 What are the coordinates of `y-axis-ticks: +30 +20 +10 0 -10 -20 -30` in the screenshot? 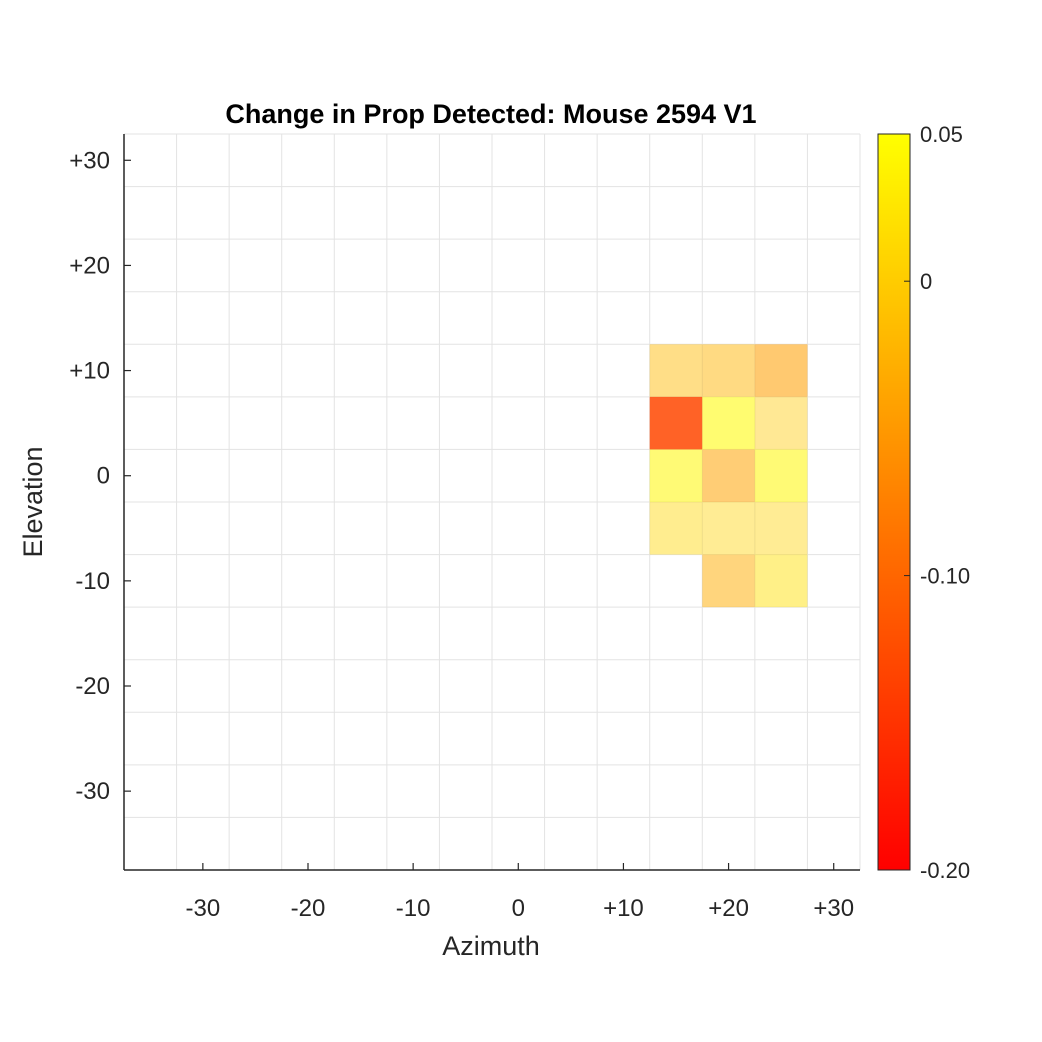 It's located at (100, 476).